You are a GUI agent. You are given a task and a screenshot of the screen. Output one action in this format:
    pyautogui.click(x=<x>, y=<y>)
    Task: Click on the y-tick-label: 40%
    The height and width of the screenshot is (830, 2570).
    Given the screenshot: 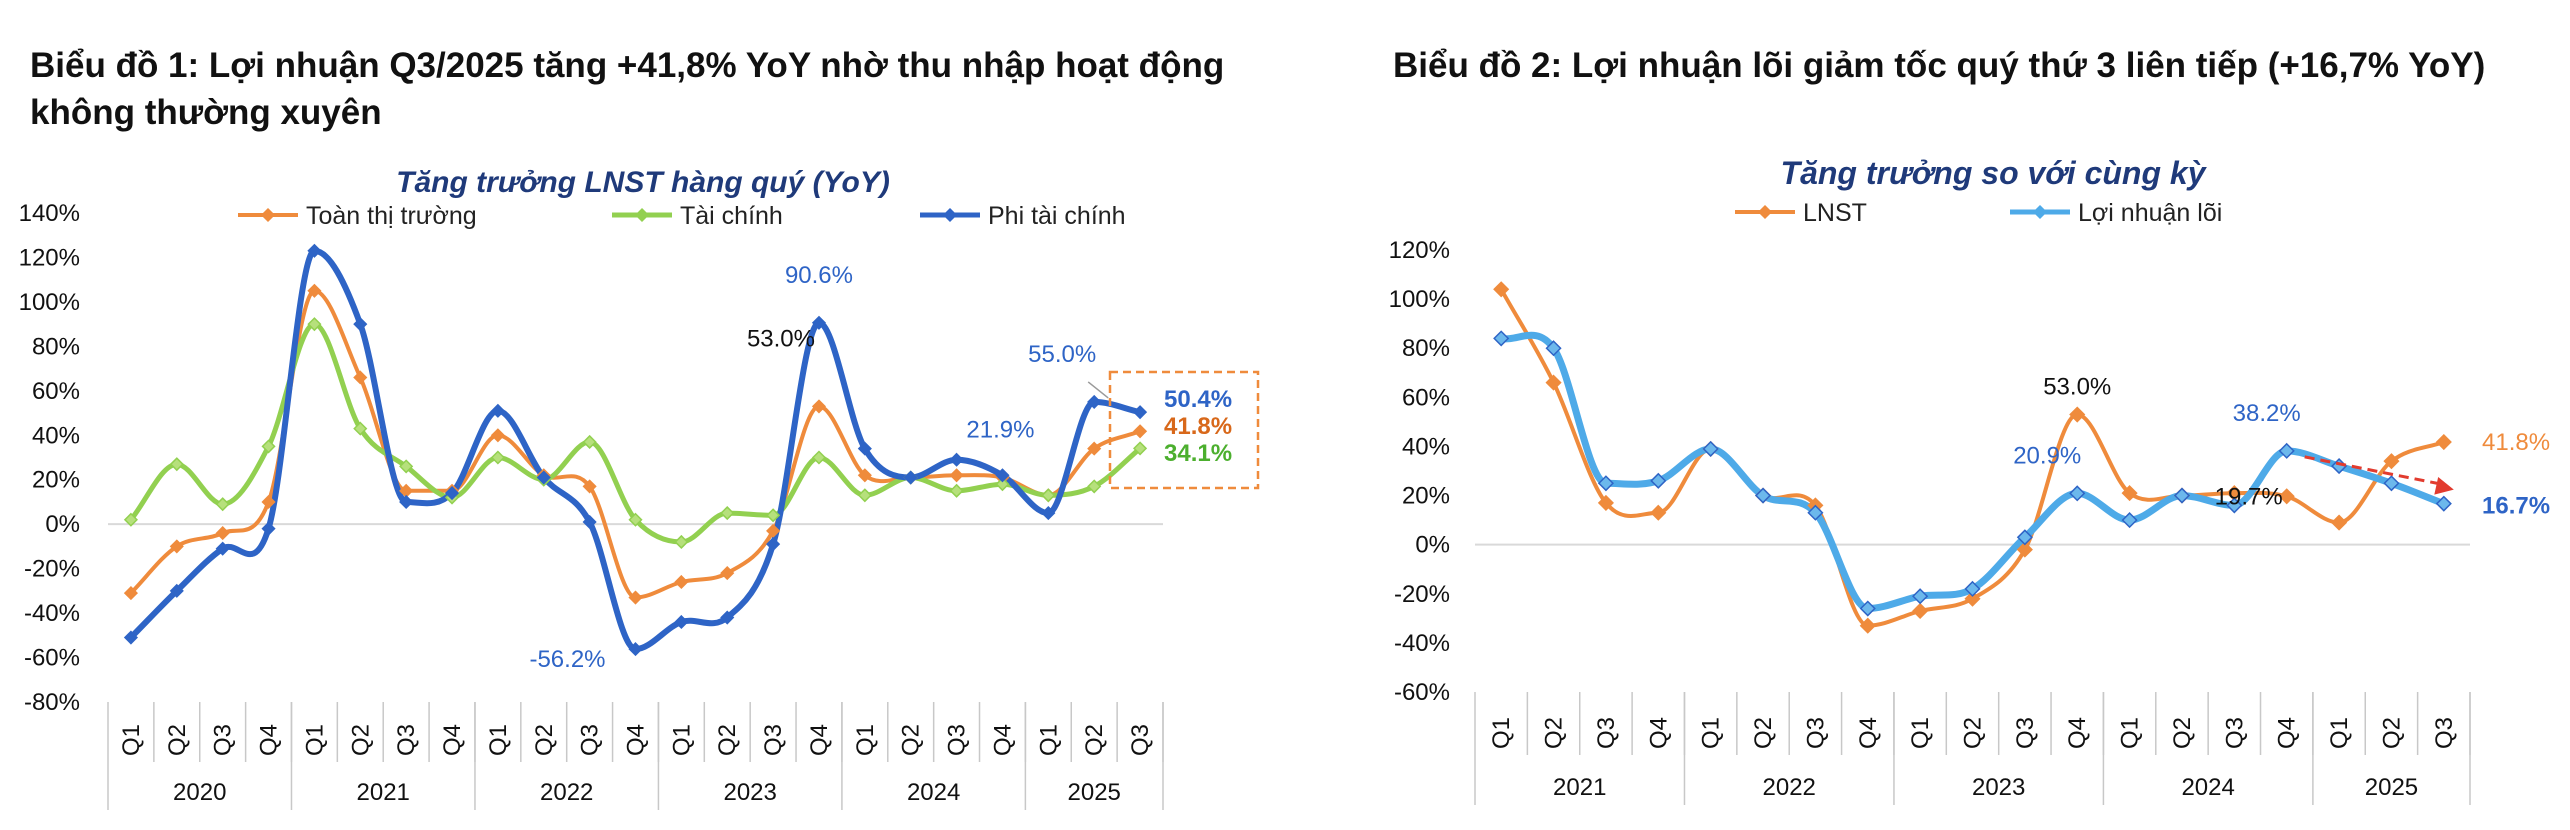 What is the action you would take?
    pyautogui.click(x=56, y=435)
    